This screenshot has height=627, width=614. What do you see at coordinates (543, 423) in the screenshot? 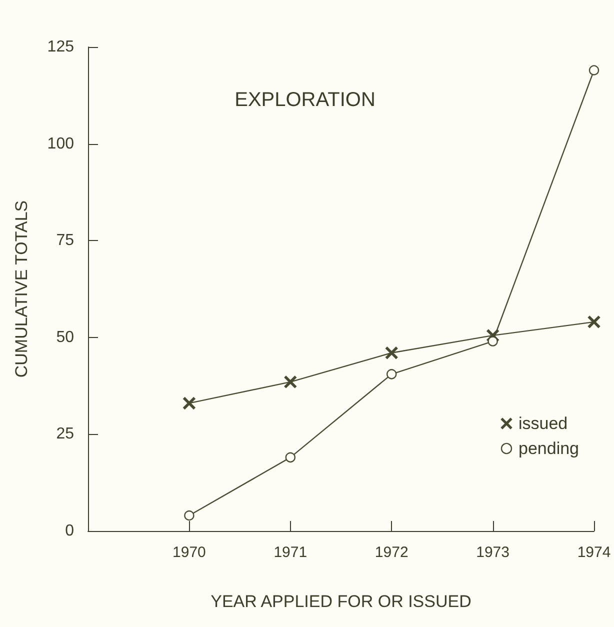
I see `legend-label: issued` at bounding box center [543, 423].